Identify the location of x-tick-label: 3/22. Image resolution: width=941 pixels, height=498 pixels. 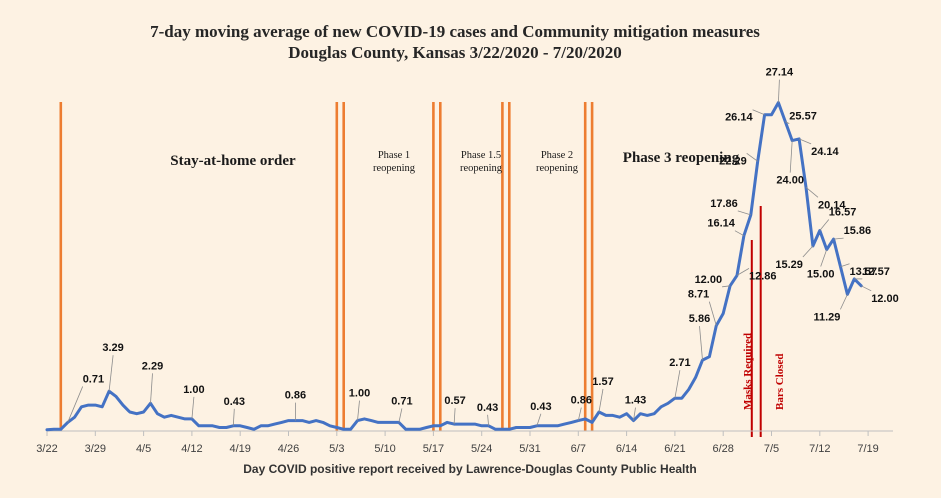
(46, 449).